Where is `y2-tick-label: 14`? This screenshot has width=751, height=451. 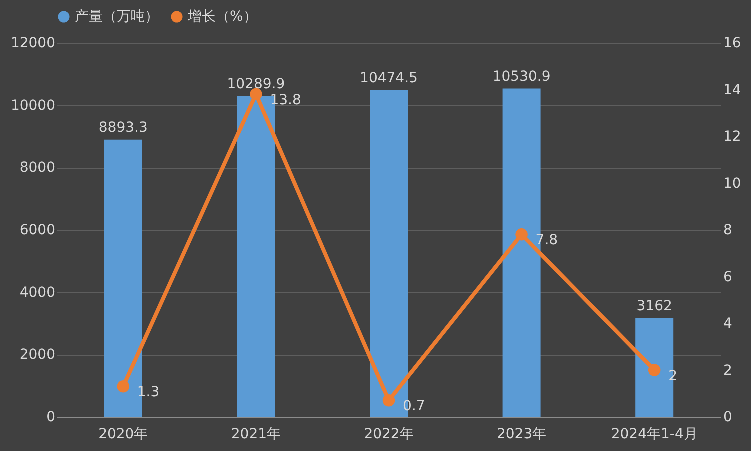
y2-tick-label: 14 is located at coordinates (733, 90).